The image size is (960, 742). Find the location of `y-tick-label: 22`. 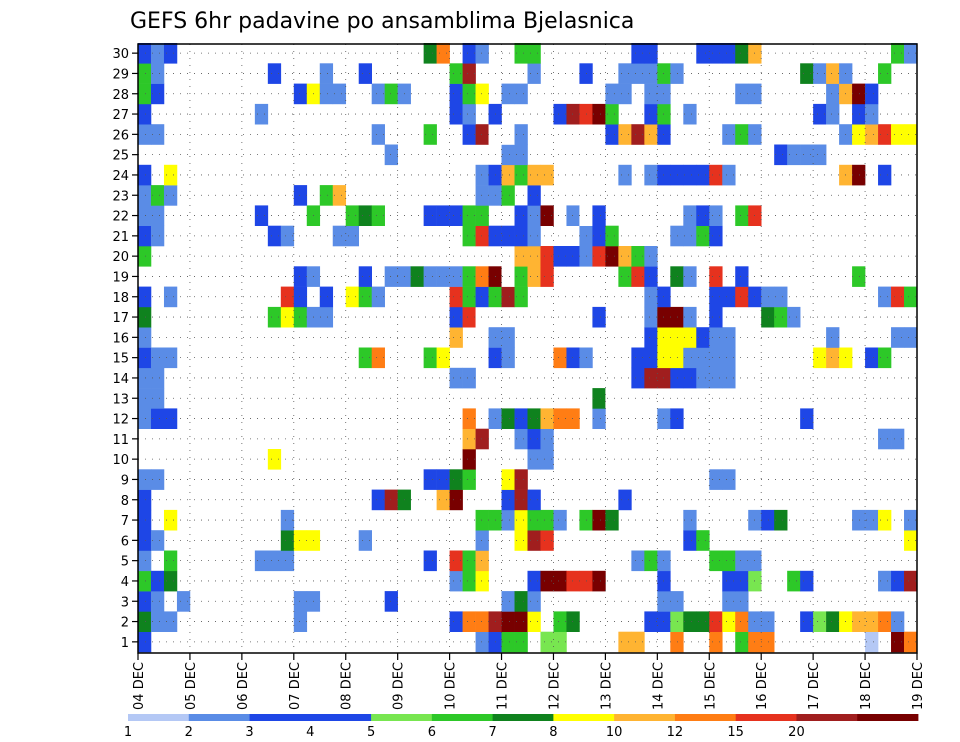

y-tick-label: 22 is located at coordinates (120, 217).